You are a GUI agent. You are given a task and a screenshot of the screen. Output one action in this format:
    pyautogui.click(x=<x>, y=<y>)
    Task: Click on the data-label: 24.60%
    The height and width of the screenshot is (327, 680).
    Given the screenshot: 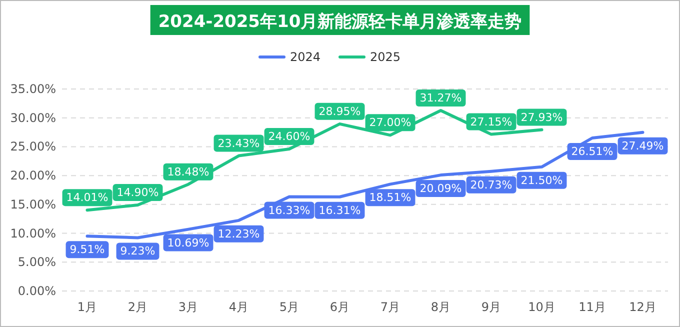 What is the action you would take?
    pyautogui.click(x=289, y=137)
    